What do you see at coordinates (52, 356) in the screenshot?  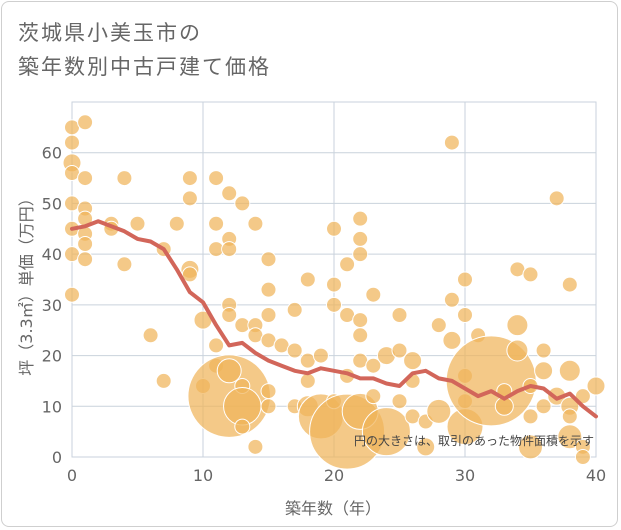 I see `y-tick-label: 20` at bounding box center [52, 356].